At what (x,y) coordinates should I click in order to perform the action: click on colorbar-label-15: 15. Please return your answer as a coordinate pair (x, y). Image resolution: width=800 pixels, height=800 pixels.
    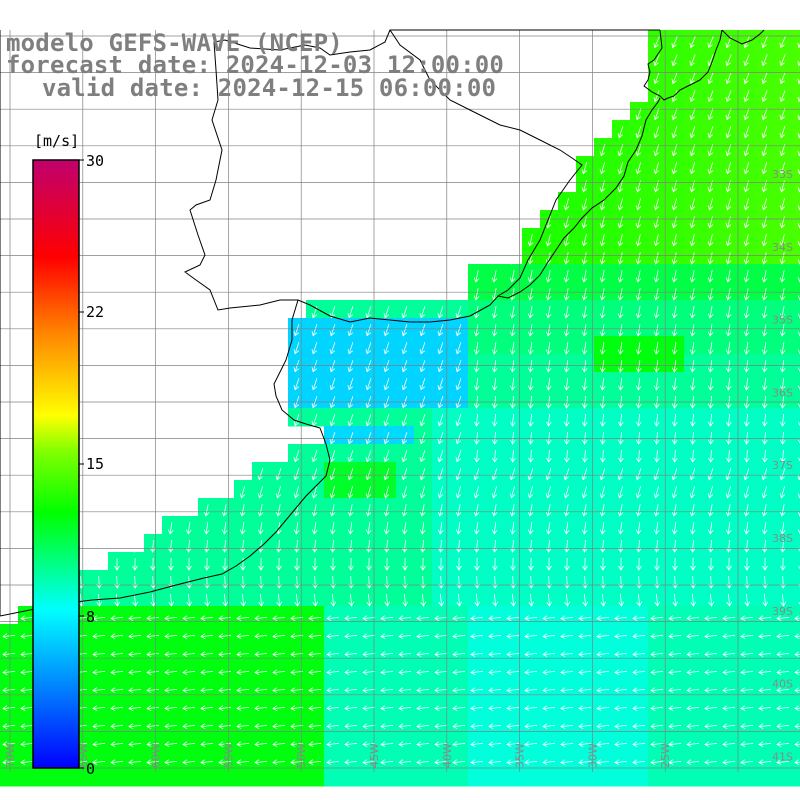
    Looking at the image, I should click on (95, 464).